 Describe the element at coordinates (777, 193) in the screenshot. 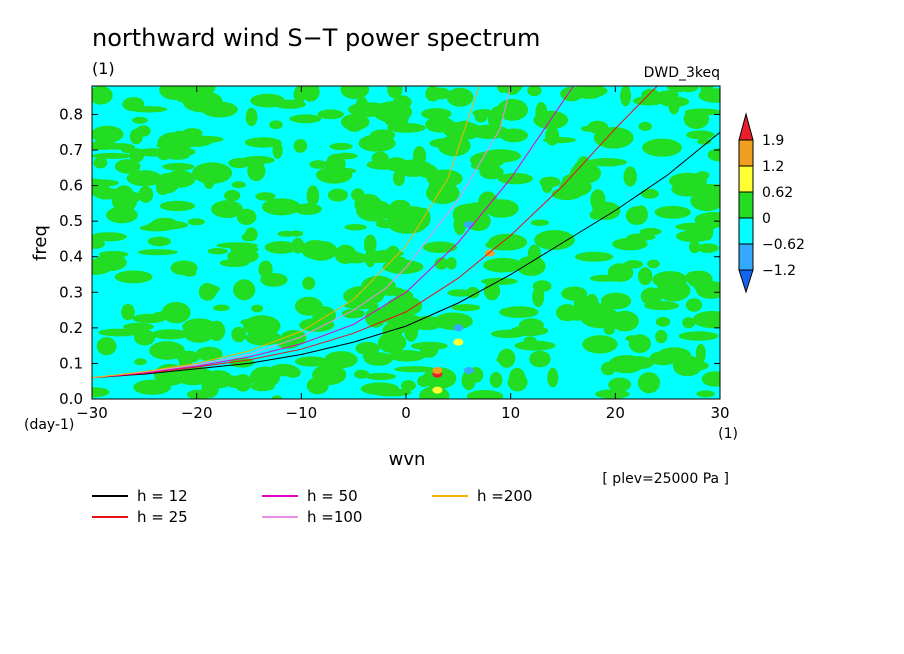

I see `colorbar-label: 0.62` at that location.